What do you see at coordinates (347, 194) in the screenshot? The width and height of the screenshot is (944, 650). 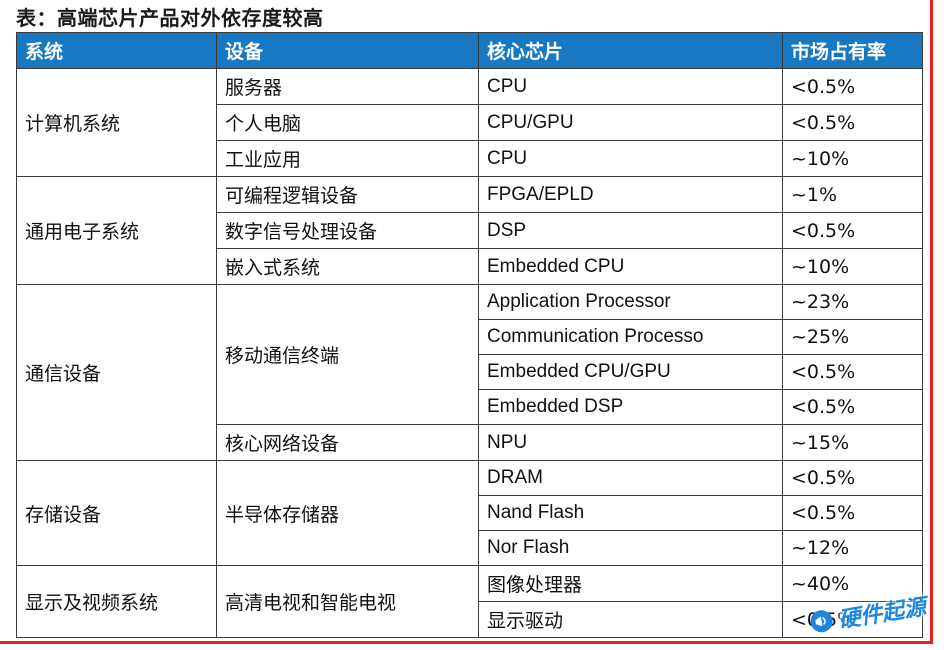 I see `cell-device: 可编程逻辑设备` at bounding box center [347, 194].